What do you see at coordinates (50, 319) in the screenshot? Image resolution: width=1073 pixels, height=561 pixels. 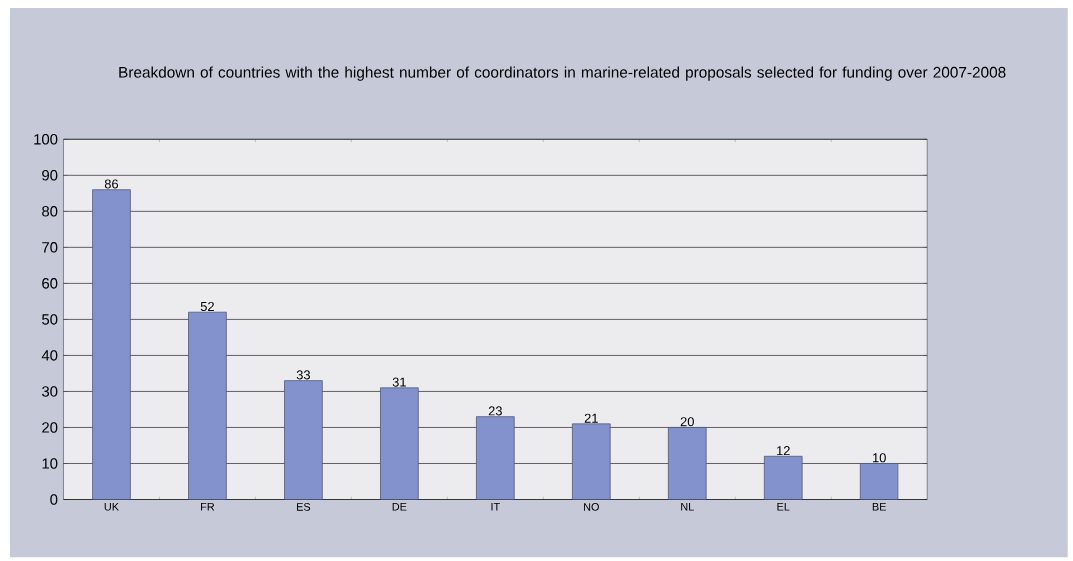 I see `y-tick-label: 50` at bounding box center [50, 319].